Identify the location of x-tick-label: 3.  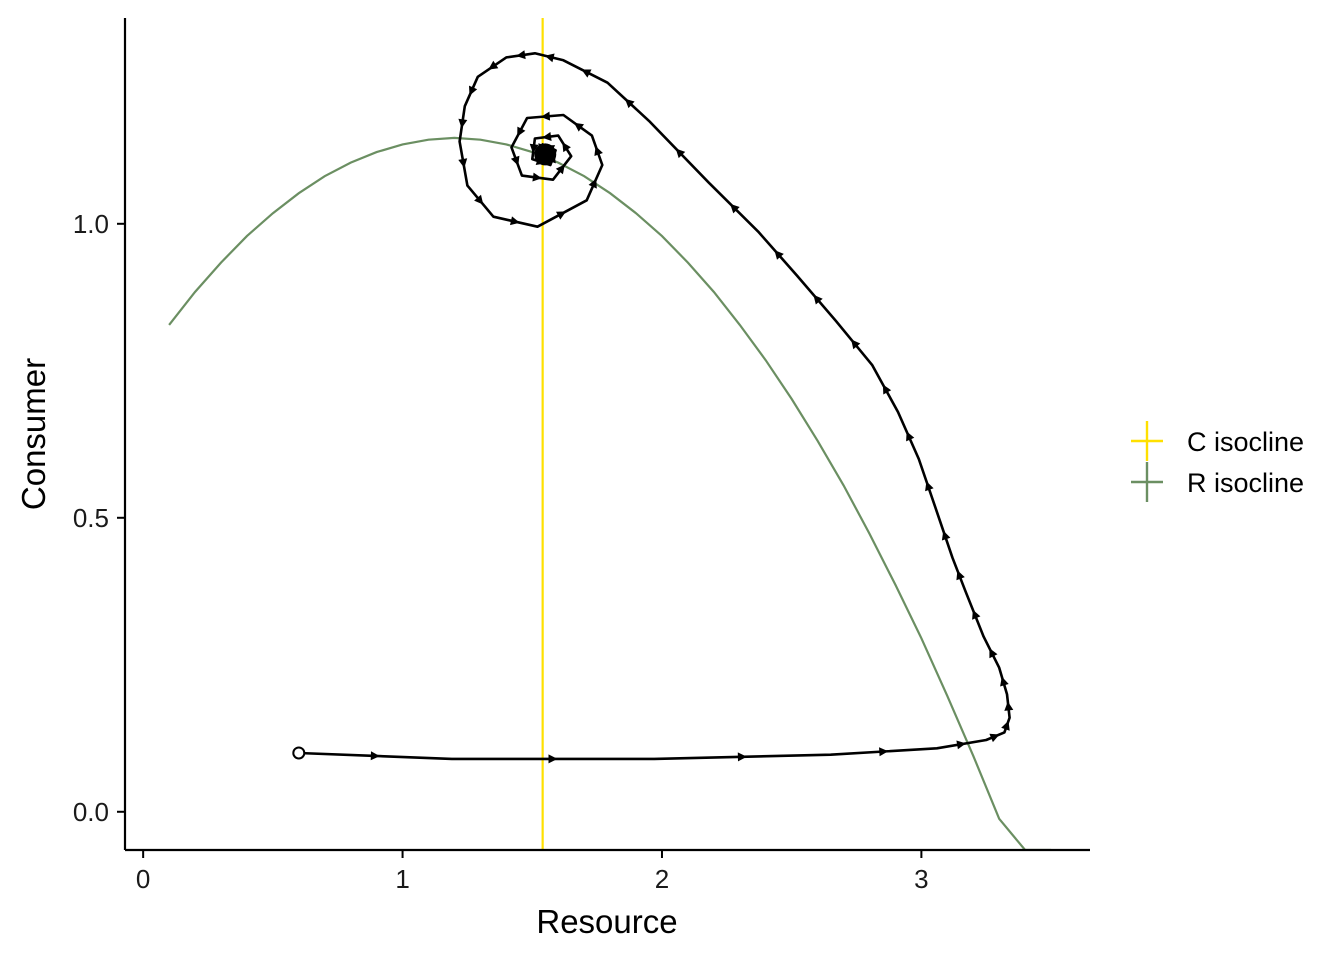
(921, 879).